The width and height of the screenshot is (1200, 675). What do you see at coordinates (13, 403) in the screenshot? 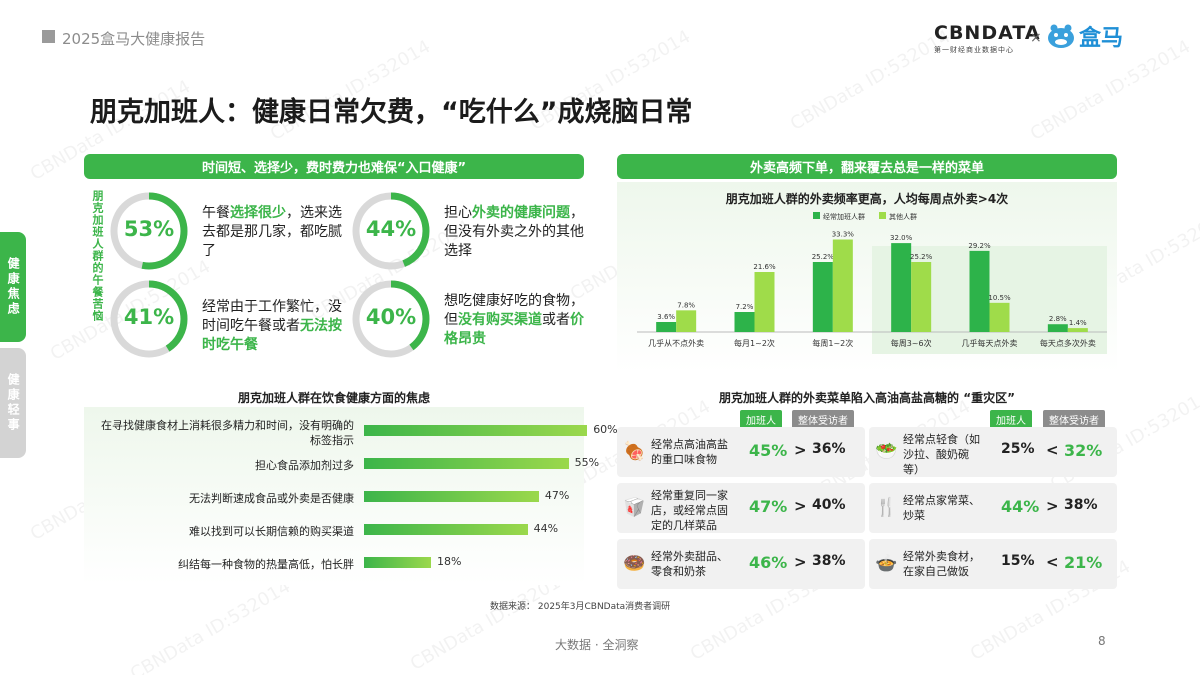
I see `side-tab-health-light: 健康轻事` at bounding box center [13, 403].